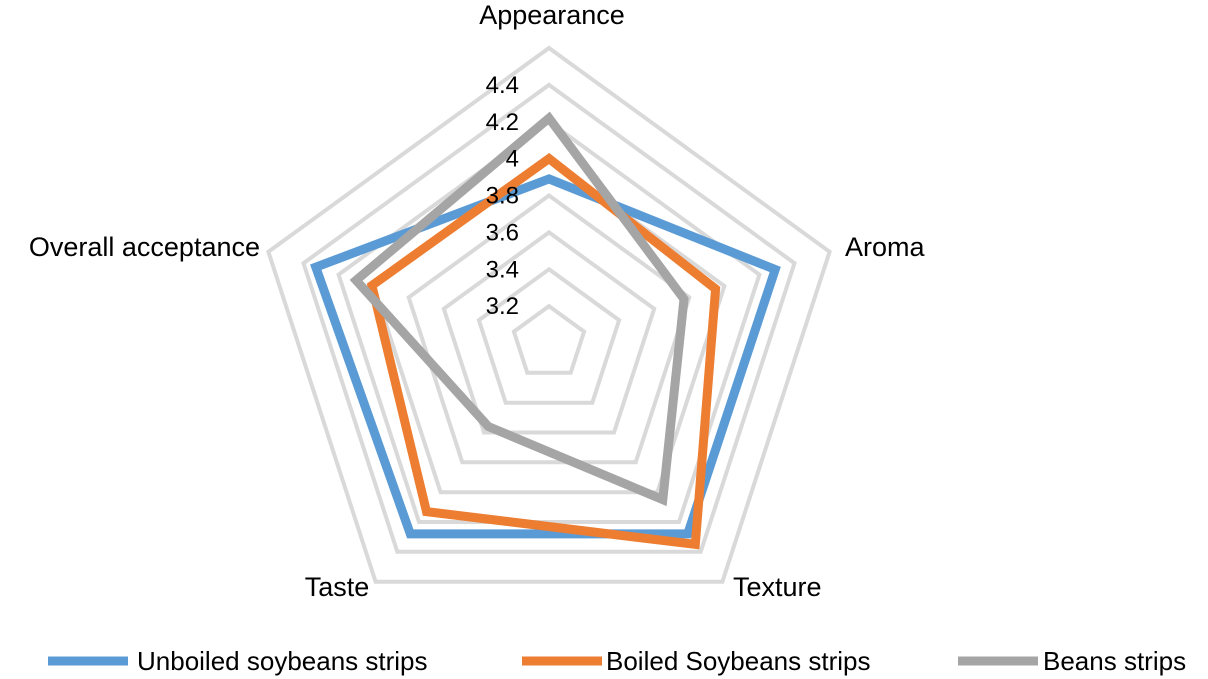  I want to click on category-label-aroma: Aroma, so click(885, 247).